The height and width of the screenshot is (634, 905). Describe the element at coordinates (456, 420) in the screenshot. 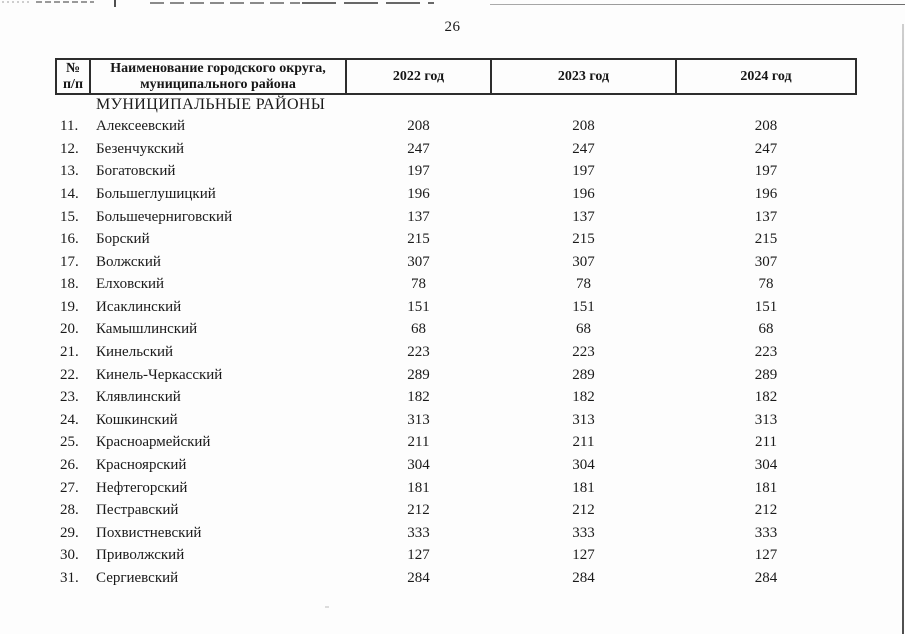

I see `table-row: 24. Кошкинский 313 313 313` at that location.